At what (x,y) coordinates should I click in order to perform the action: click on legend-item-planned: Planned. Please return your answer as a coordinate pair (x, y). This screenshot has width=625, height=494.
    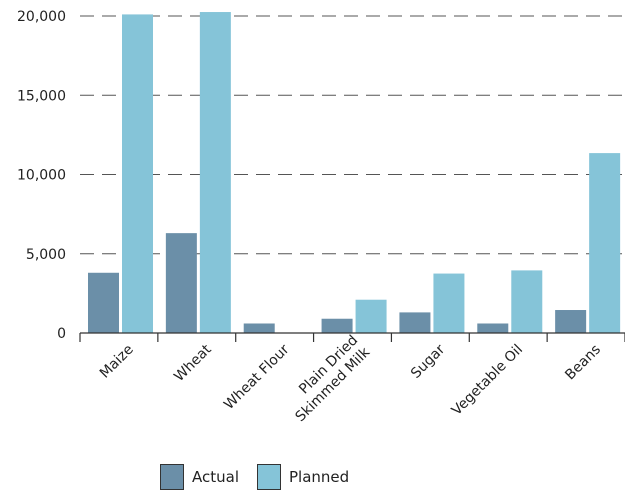
    Looking at the image, I should click on (303, 477).